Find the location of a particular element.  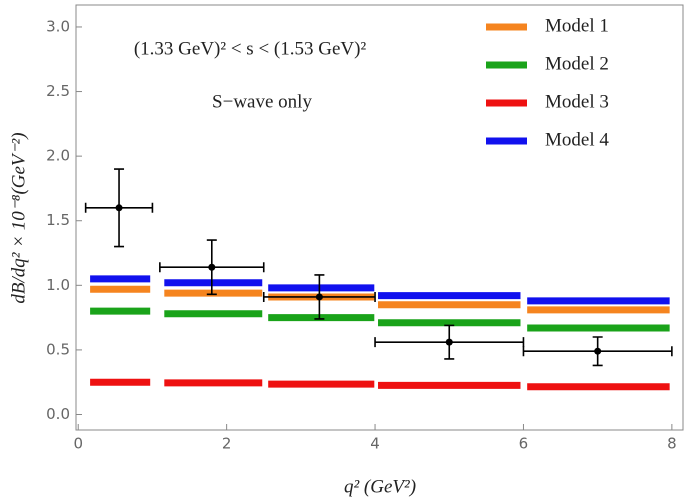

y-tick-label: 1.5 is located at coordinates (58, 220).